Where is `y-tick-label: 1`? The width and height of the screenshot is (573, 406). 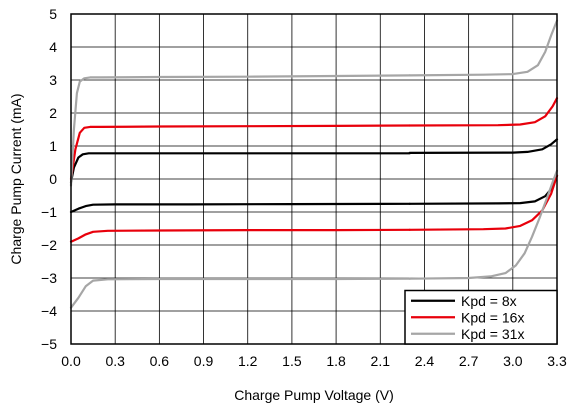
y-tick-label: 1 is located at coordinates (53, 146).